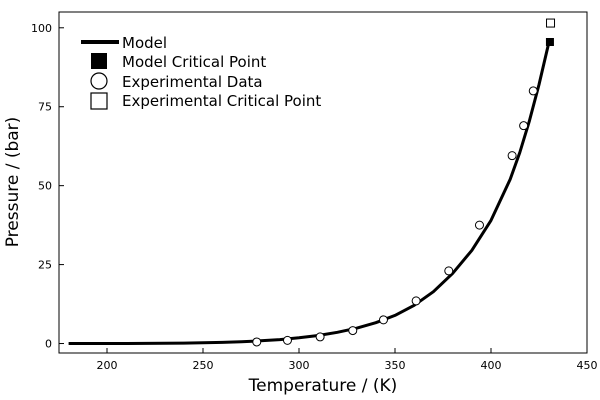  What do you see at coordinates (48, 344) in the screenshot?
I see `y-tick-label: 0` at bounding box center [48, 344].